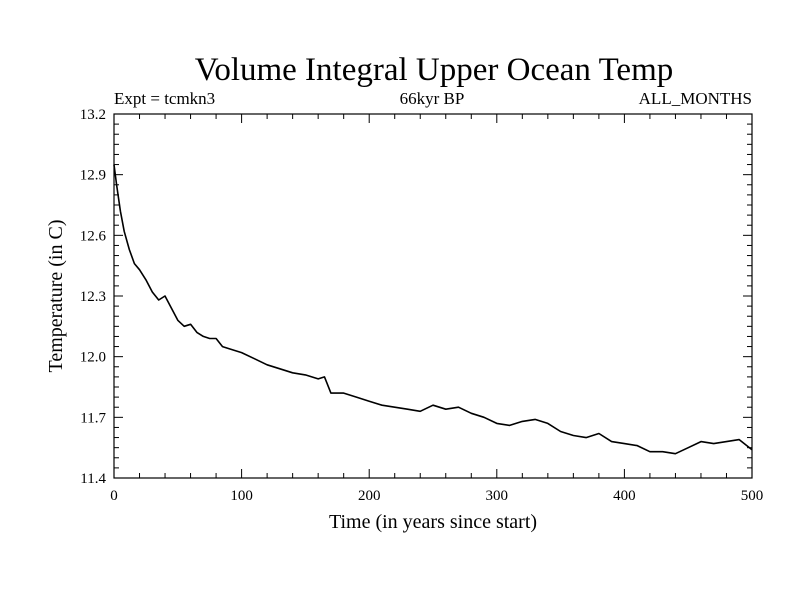 Image resolution: width=800 pixels, height=600 pixels. What do you see at coordinates (432, 98) in the screenshot?
I see `period-label: 66kyr BP` at bounding box center [432, 98].